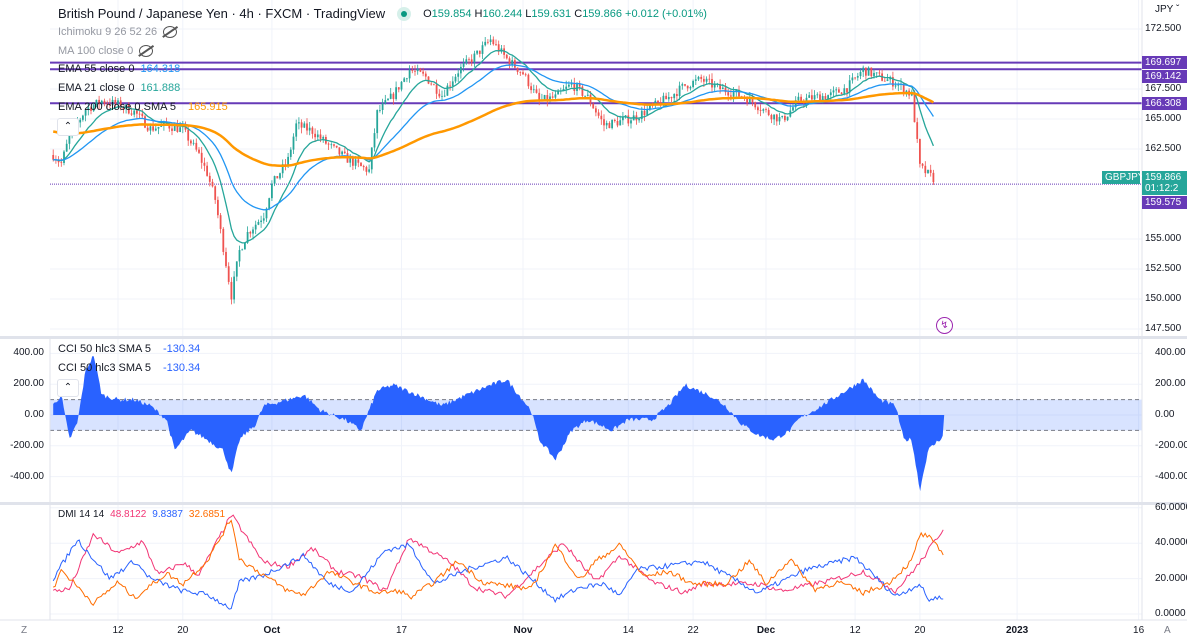 Image resolution: width=1187 pixels, height=638 pixels. I want to click on cci-legend-2: CCI 50 hlc3 SMA 5 -130.34, so click(129, 368).